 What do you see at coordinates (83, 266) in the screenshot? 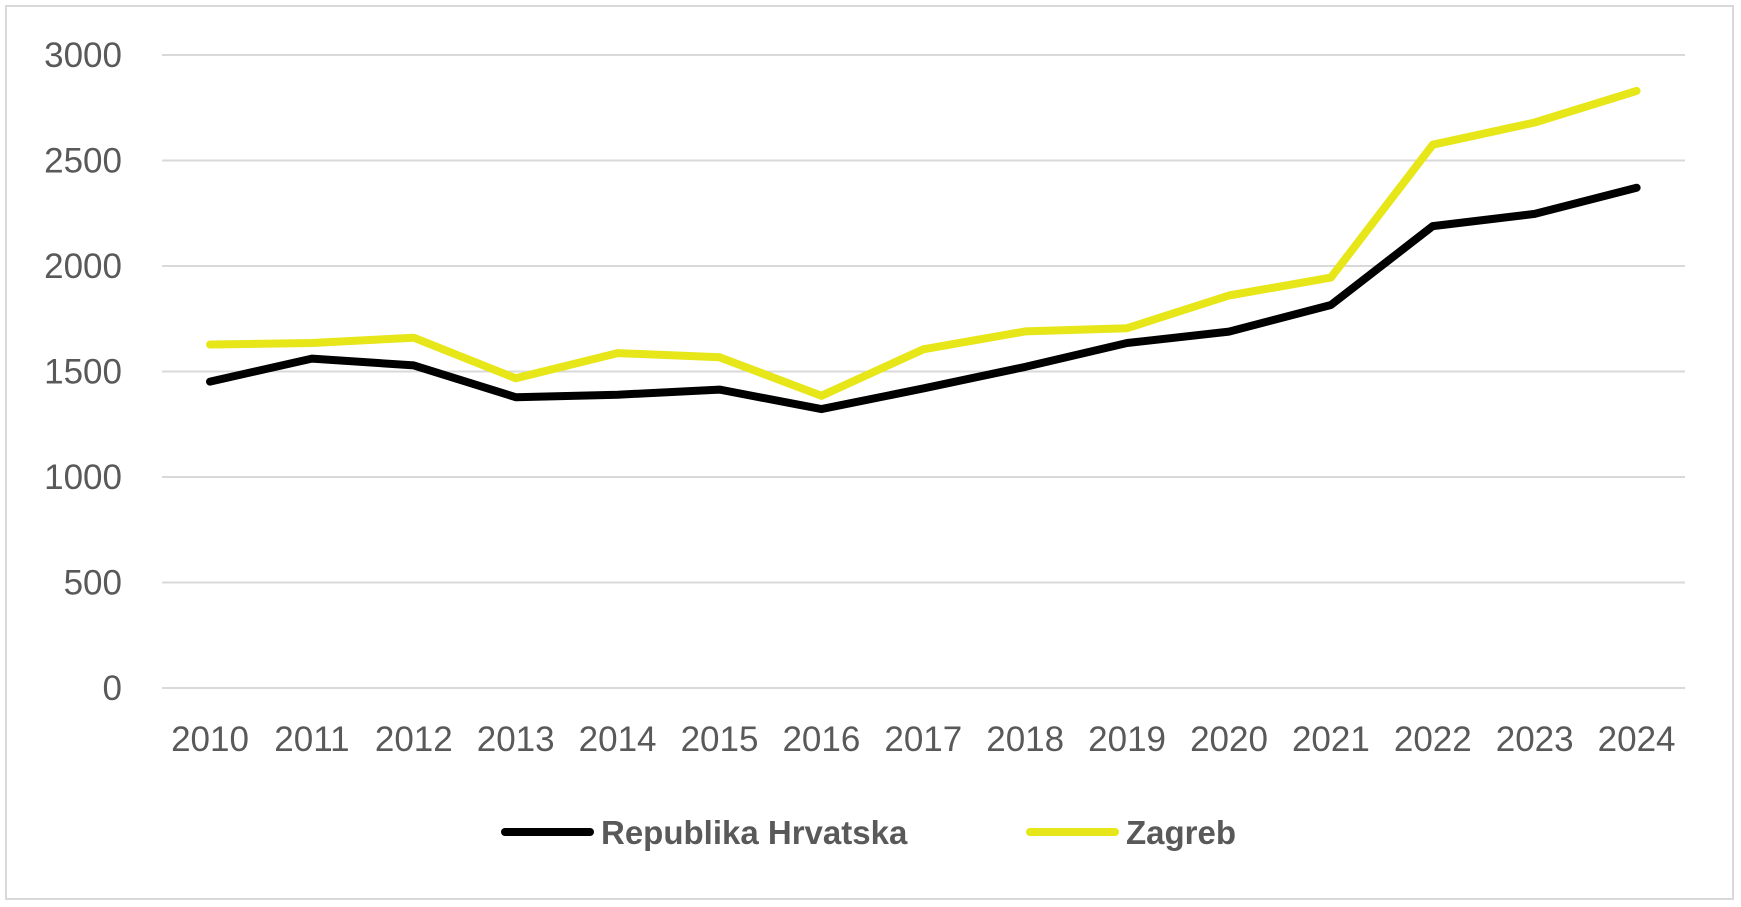
I see `y-tick-label: 2000` at bounding box center [83, 266].